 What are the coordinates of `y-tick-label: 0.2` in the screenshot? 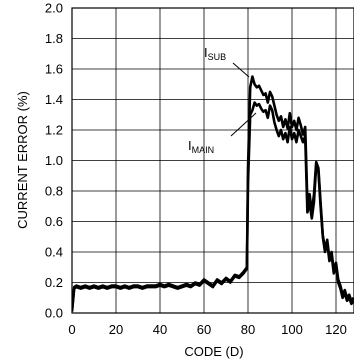 It's located at (54, 282).